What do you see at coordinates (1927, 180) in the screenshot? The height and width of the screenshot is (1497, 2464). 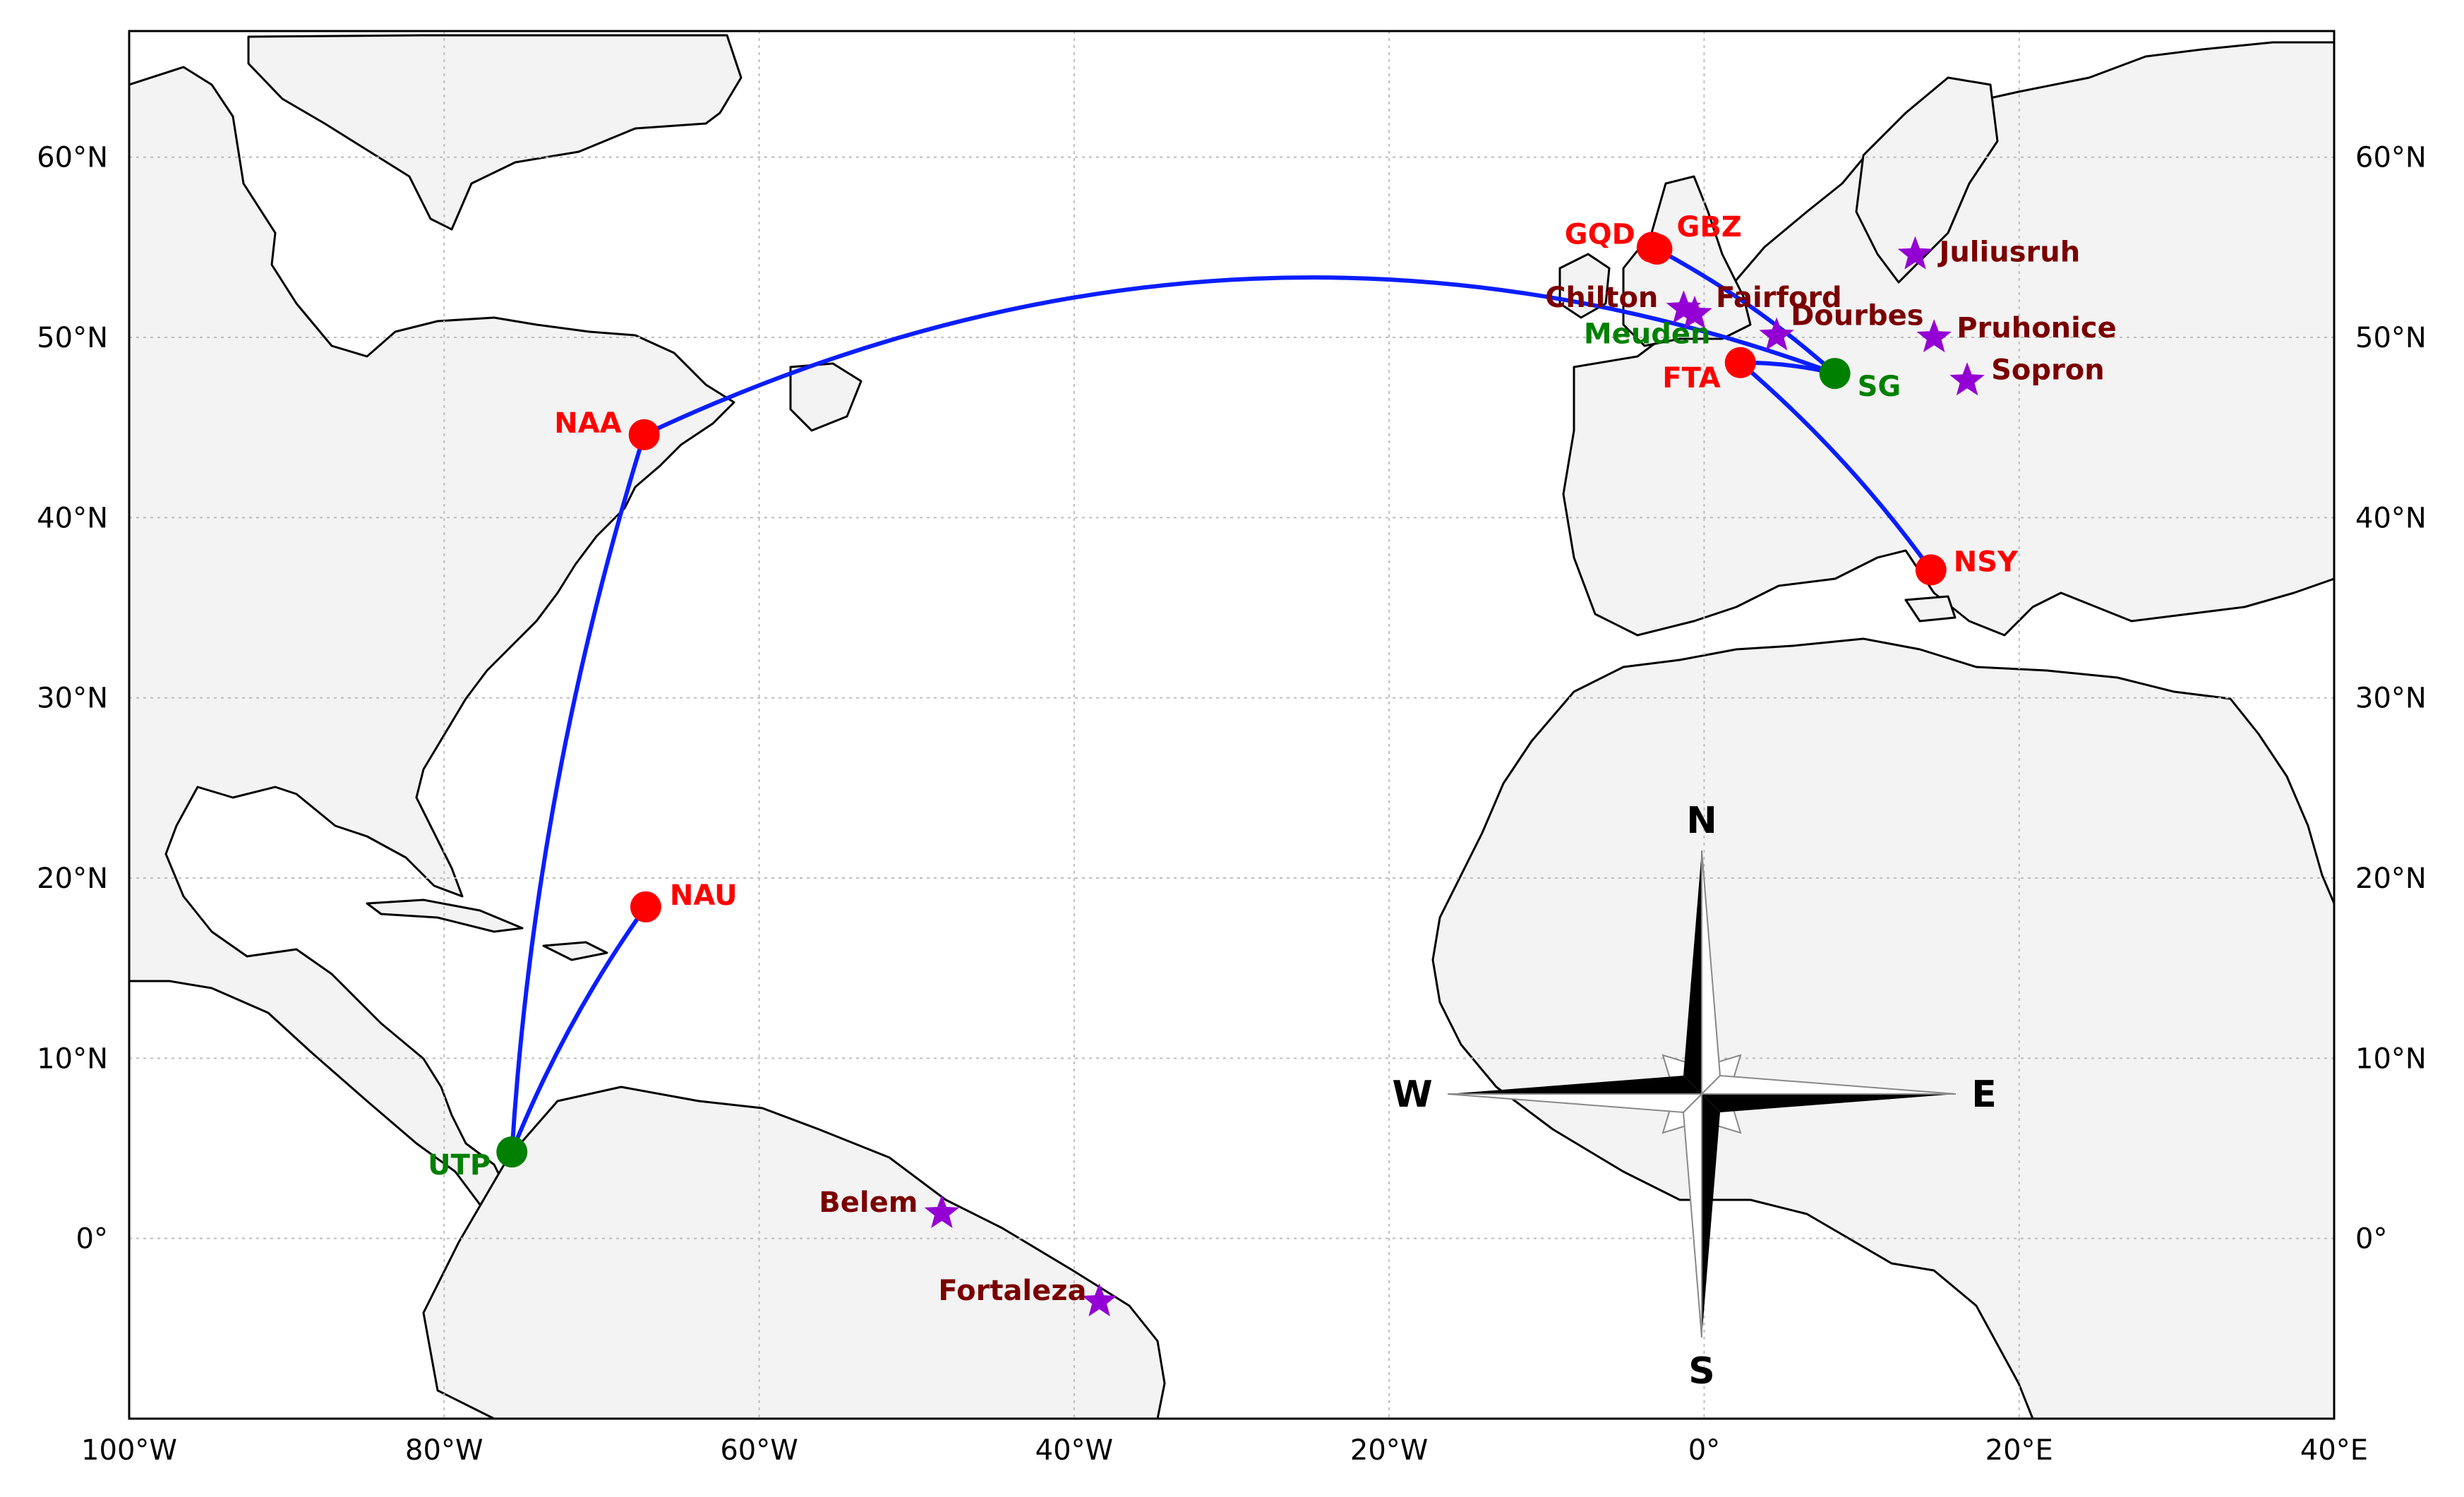 I see `scandinavia` at bounding box center [1927, 180].